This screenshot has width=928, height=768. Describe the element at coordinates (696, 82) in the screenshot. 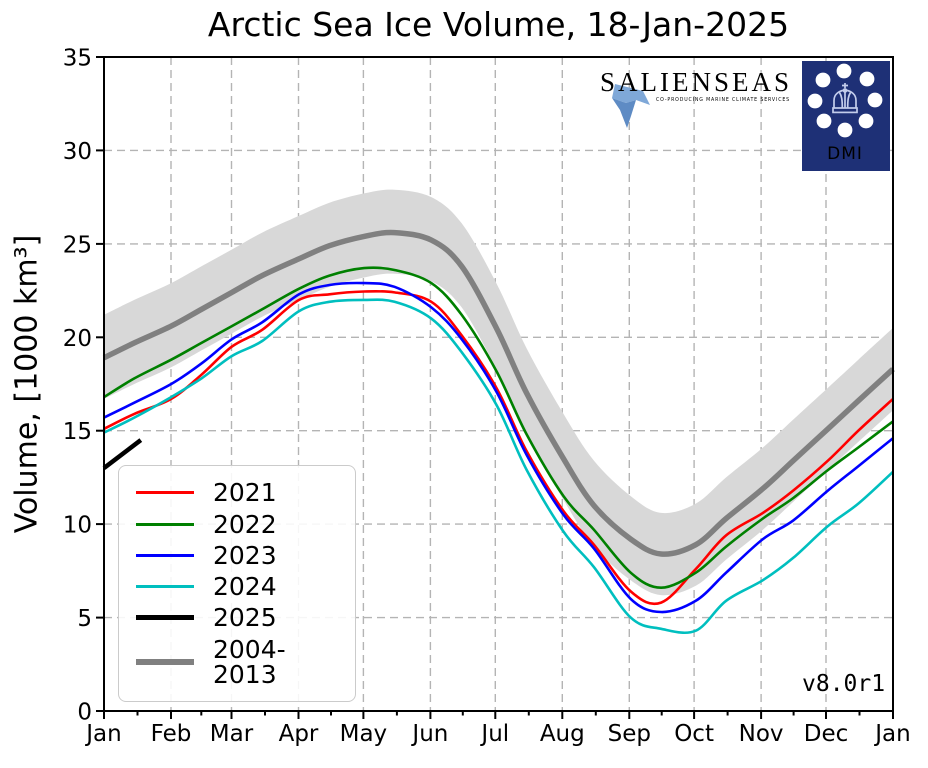

I see `salienseas-wordmark: SALIENSEAS` at that location.